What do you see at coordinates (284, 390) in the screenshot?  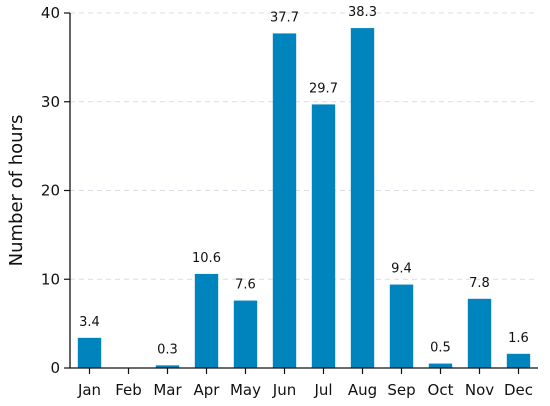 I see `x-tick-label-jun: Jun` at bounding box center [284, 390].